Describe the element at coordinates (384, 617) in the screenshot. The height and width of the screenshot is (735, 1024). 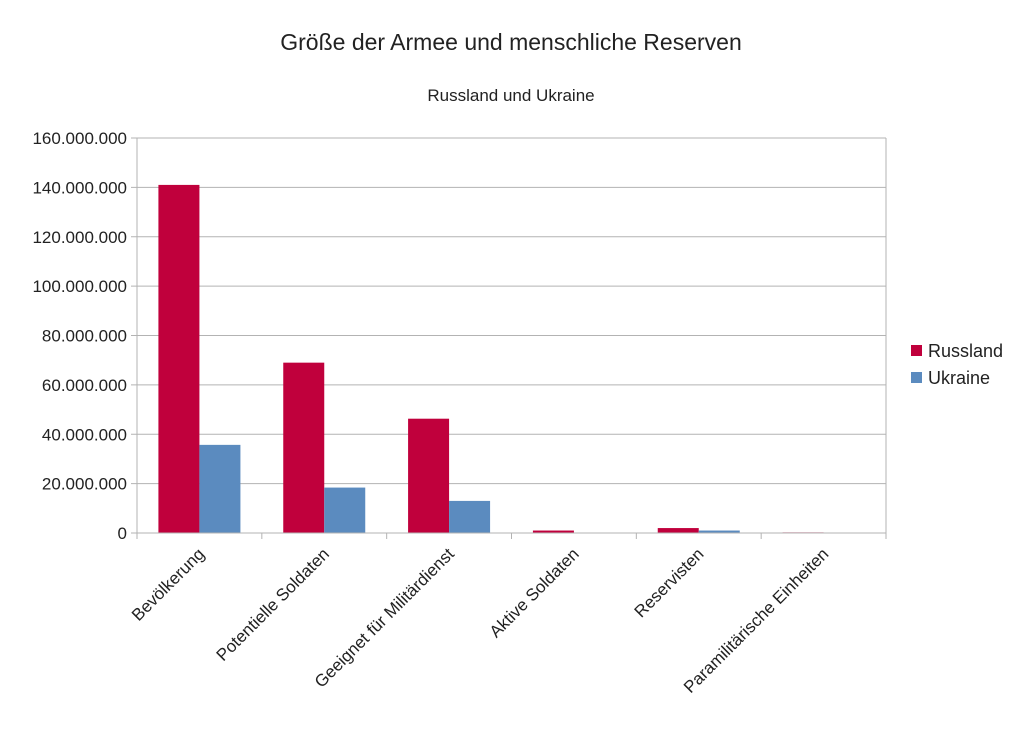
I see `x-tick-label: Geeignet für Militärdienst` at that location.